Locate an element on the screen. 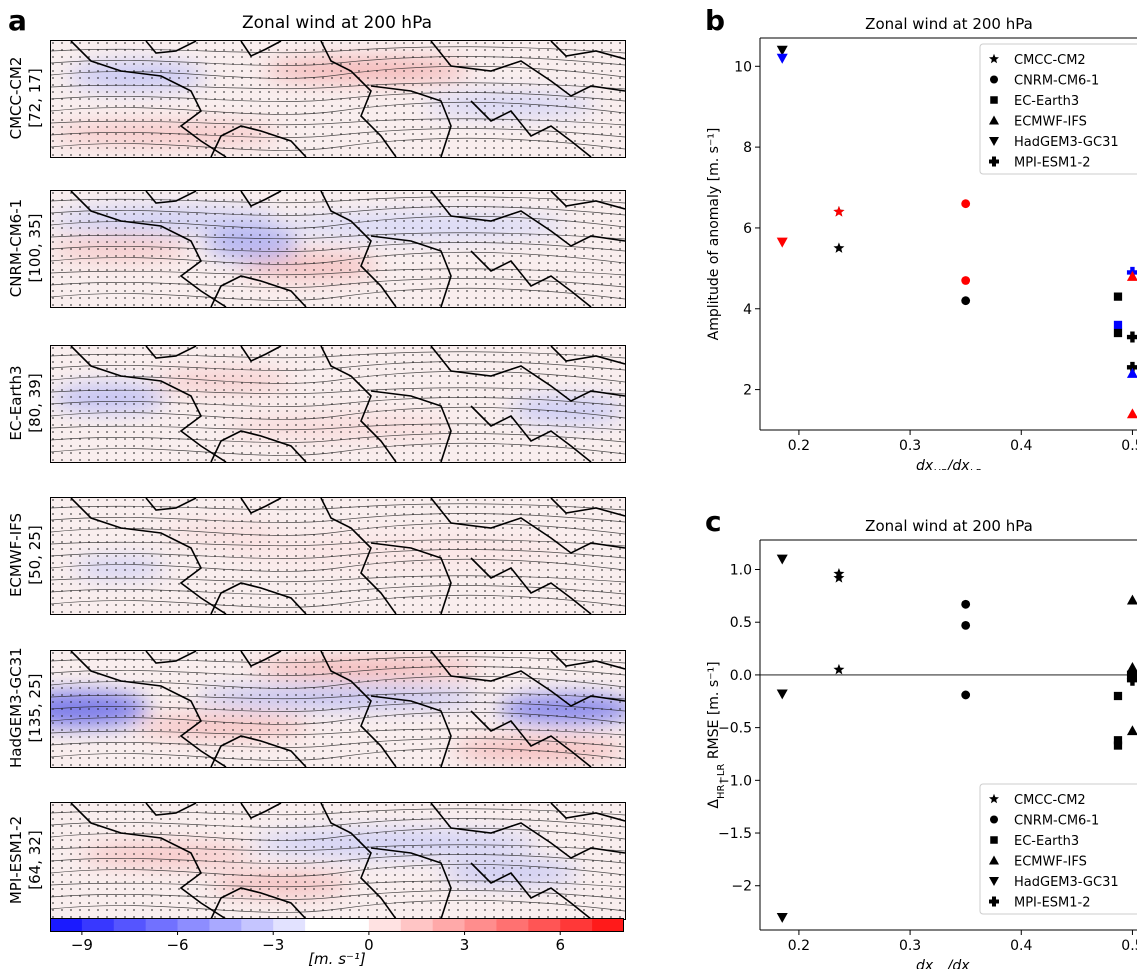 This screenshot has width=1137, height=969. map-resolution: [50, 25] is located at coordinates (35, 555).